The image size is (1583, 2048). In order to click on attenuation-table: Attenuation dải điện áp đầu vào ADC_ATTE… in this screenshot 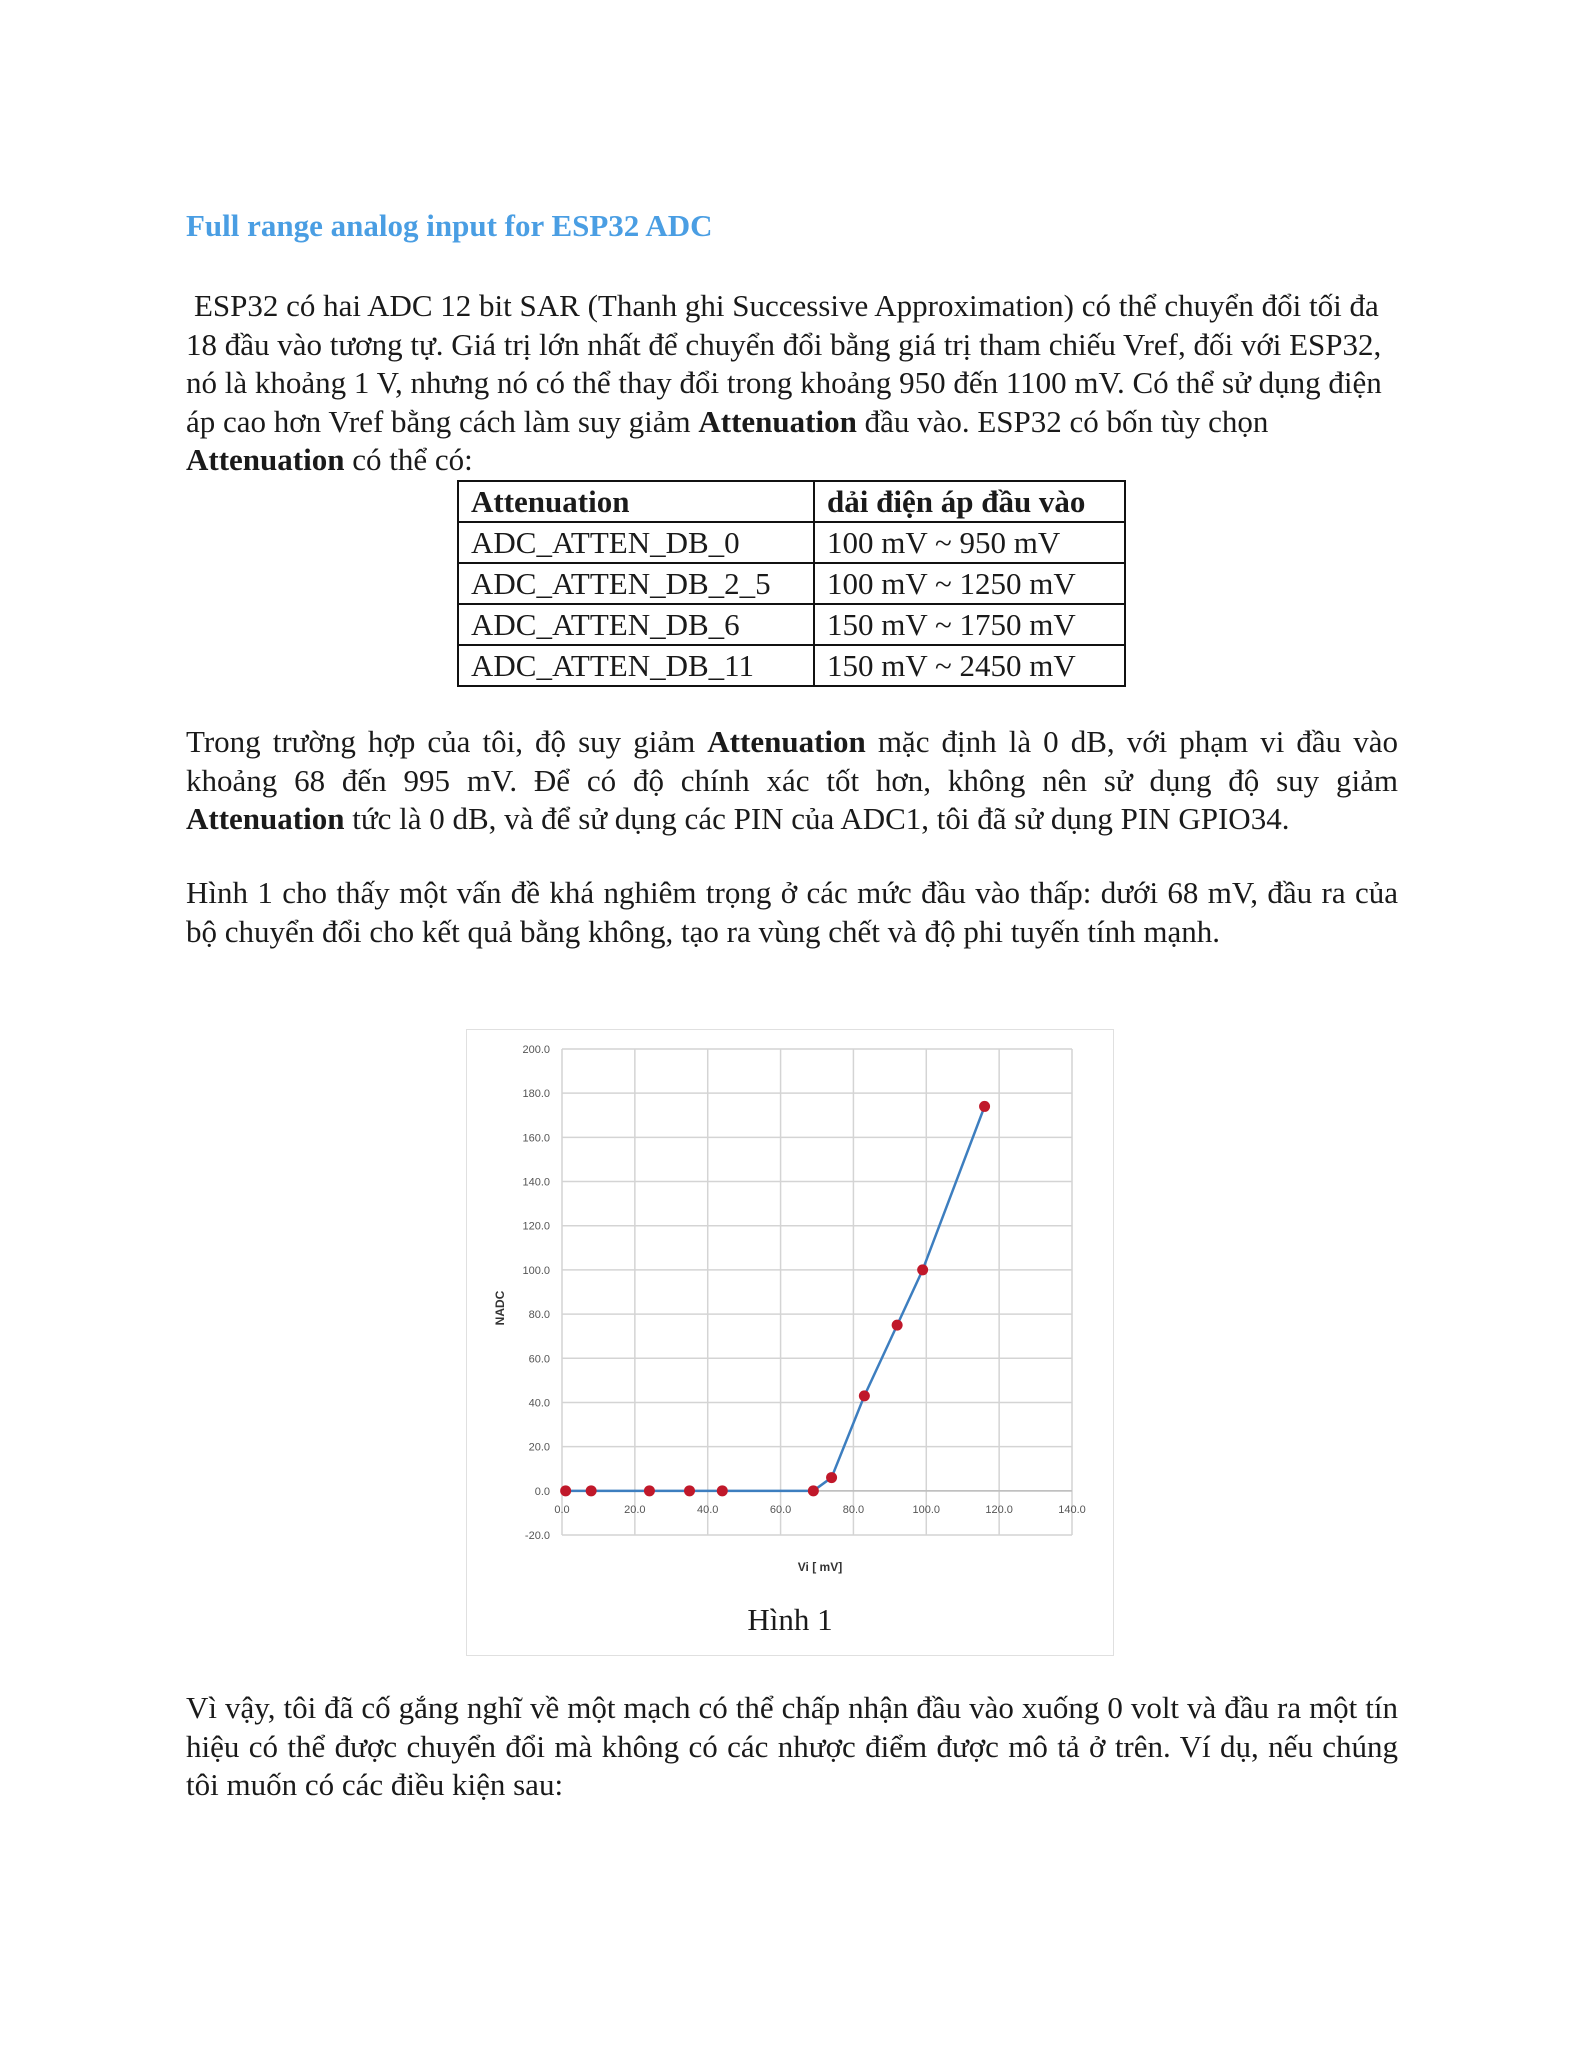, I will do `click(791, 583)`.